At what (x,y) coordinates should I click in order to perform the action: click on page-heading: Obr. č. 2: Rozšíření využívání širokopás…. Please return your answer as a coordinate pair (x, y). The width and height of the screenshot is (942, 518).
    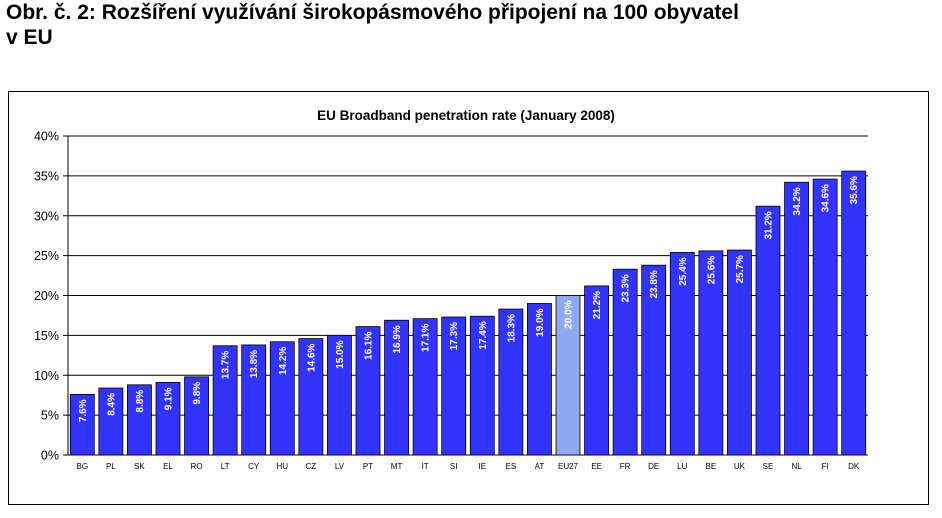
    Looking at the image, I should click on (471, 25).